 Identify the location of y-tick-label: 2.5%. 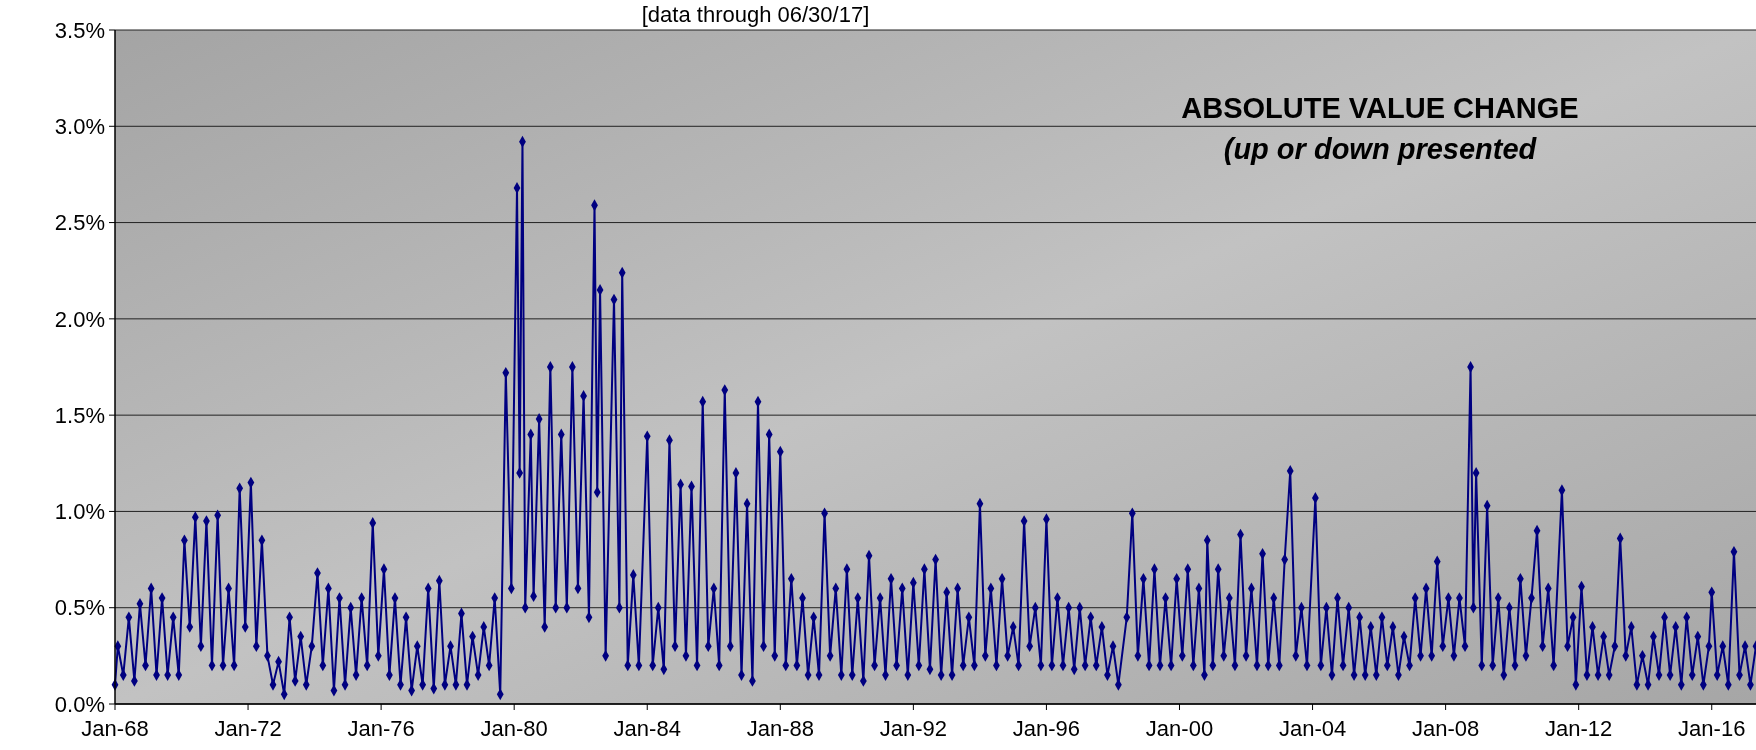
(79, 223).